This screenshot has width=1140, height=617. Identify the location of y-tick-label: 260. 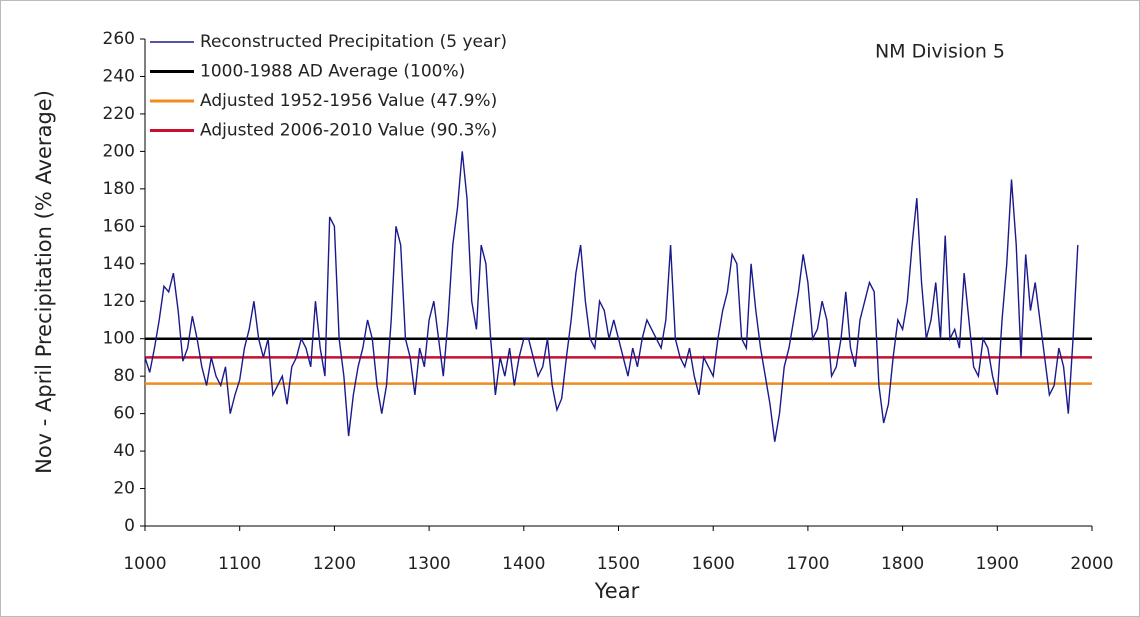
(119, 39).